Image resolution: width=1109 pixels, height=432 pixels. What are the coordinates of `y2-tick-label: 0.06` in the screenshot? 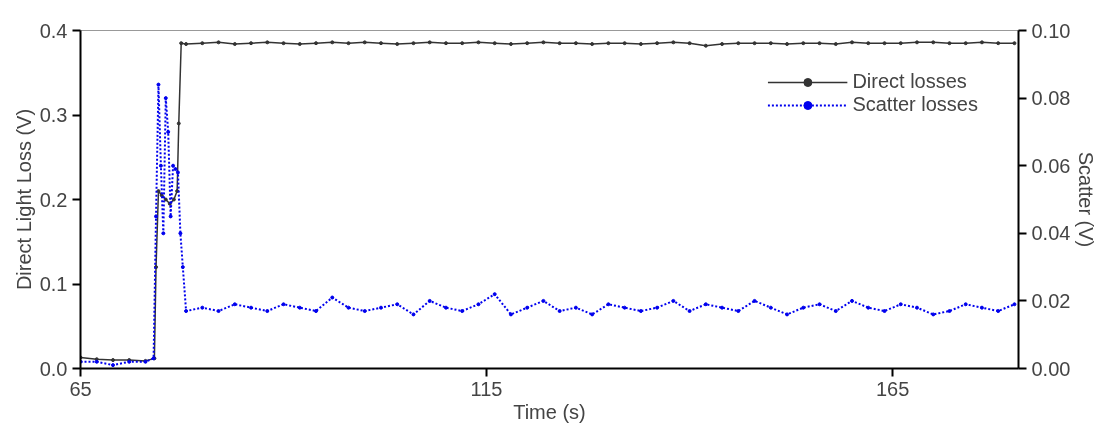 It's located at (1051, 165).